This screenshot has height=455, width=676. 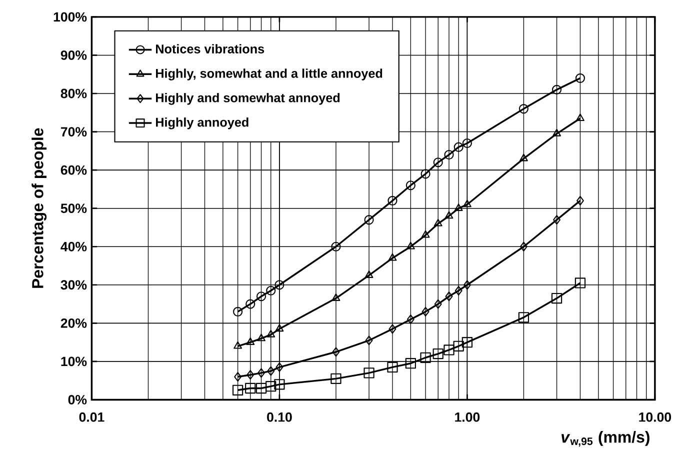 I want to click on y-tick-label: 20%, so click(x=73, y=323).